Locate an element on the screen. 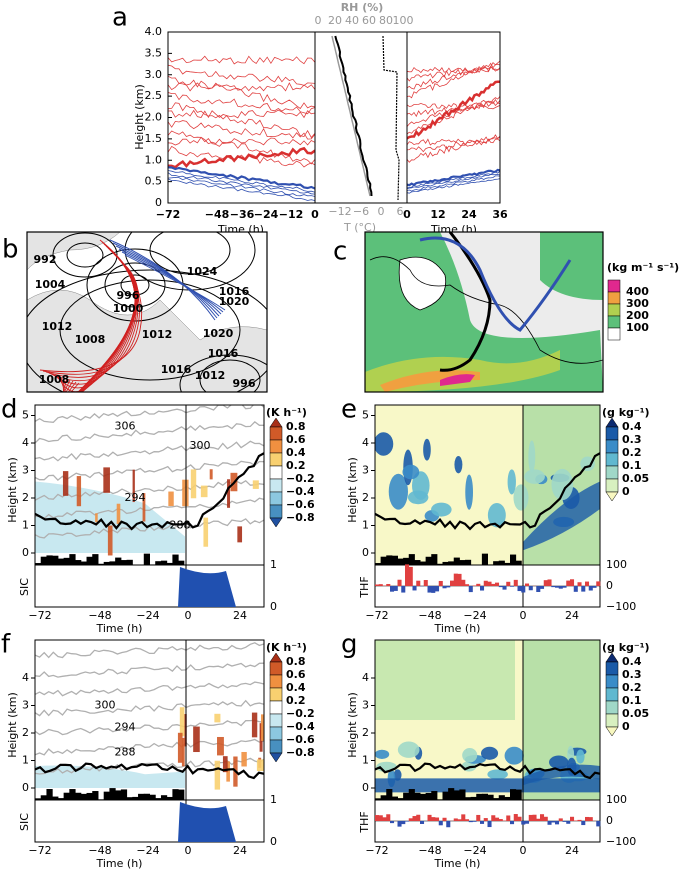 This screenshot has height=882, width=685. colorbar-label: 0.3 is located at coordinates (632, 674).